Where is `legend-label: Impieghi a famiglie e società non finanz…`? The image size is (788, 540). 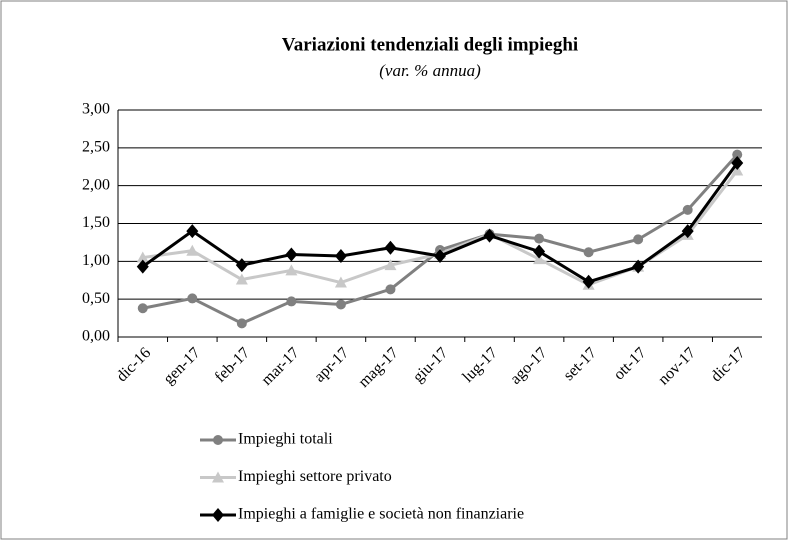
legend-label: Impieghi a famiglie e società non finanz… is located at coordinates (381, 514).